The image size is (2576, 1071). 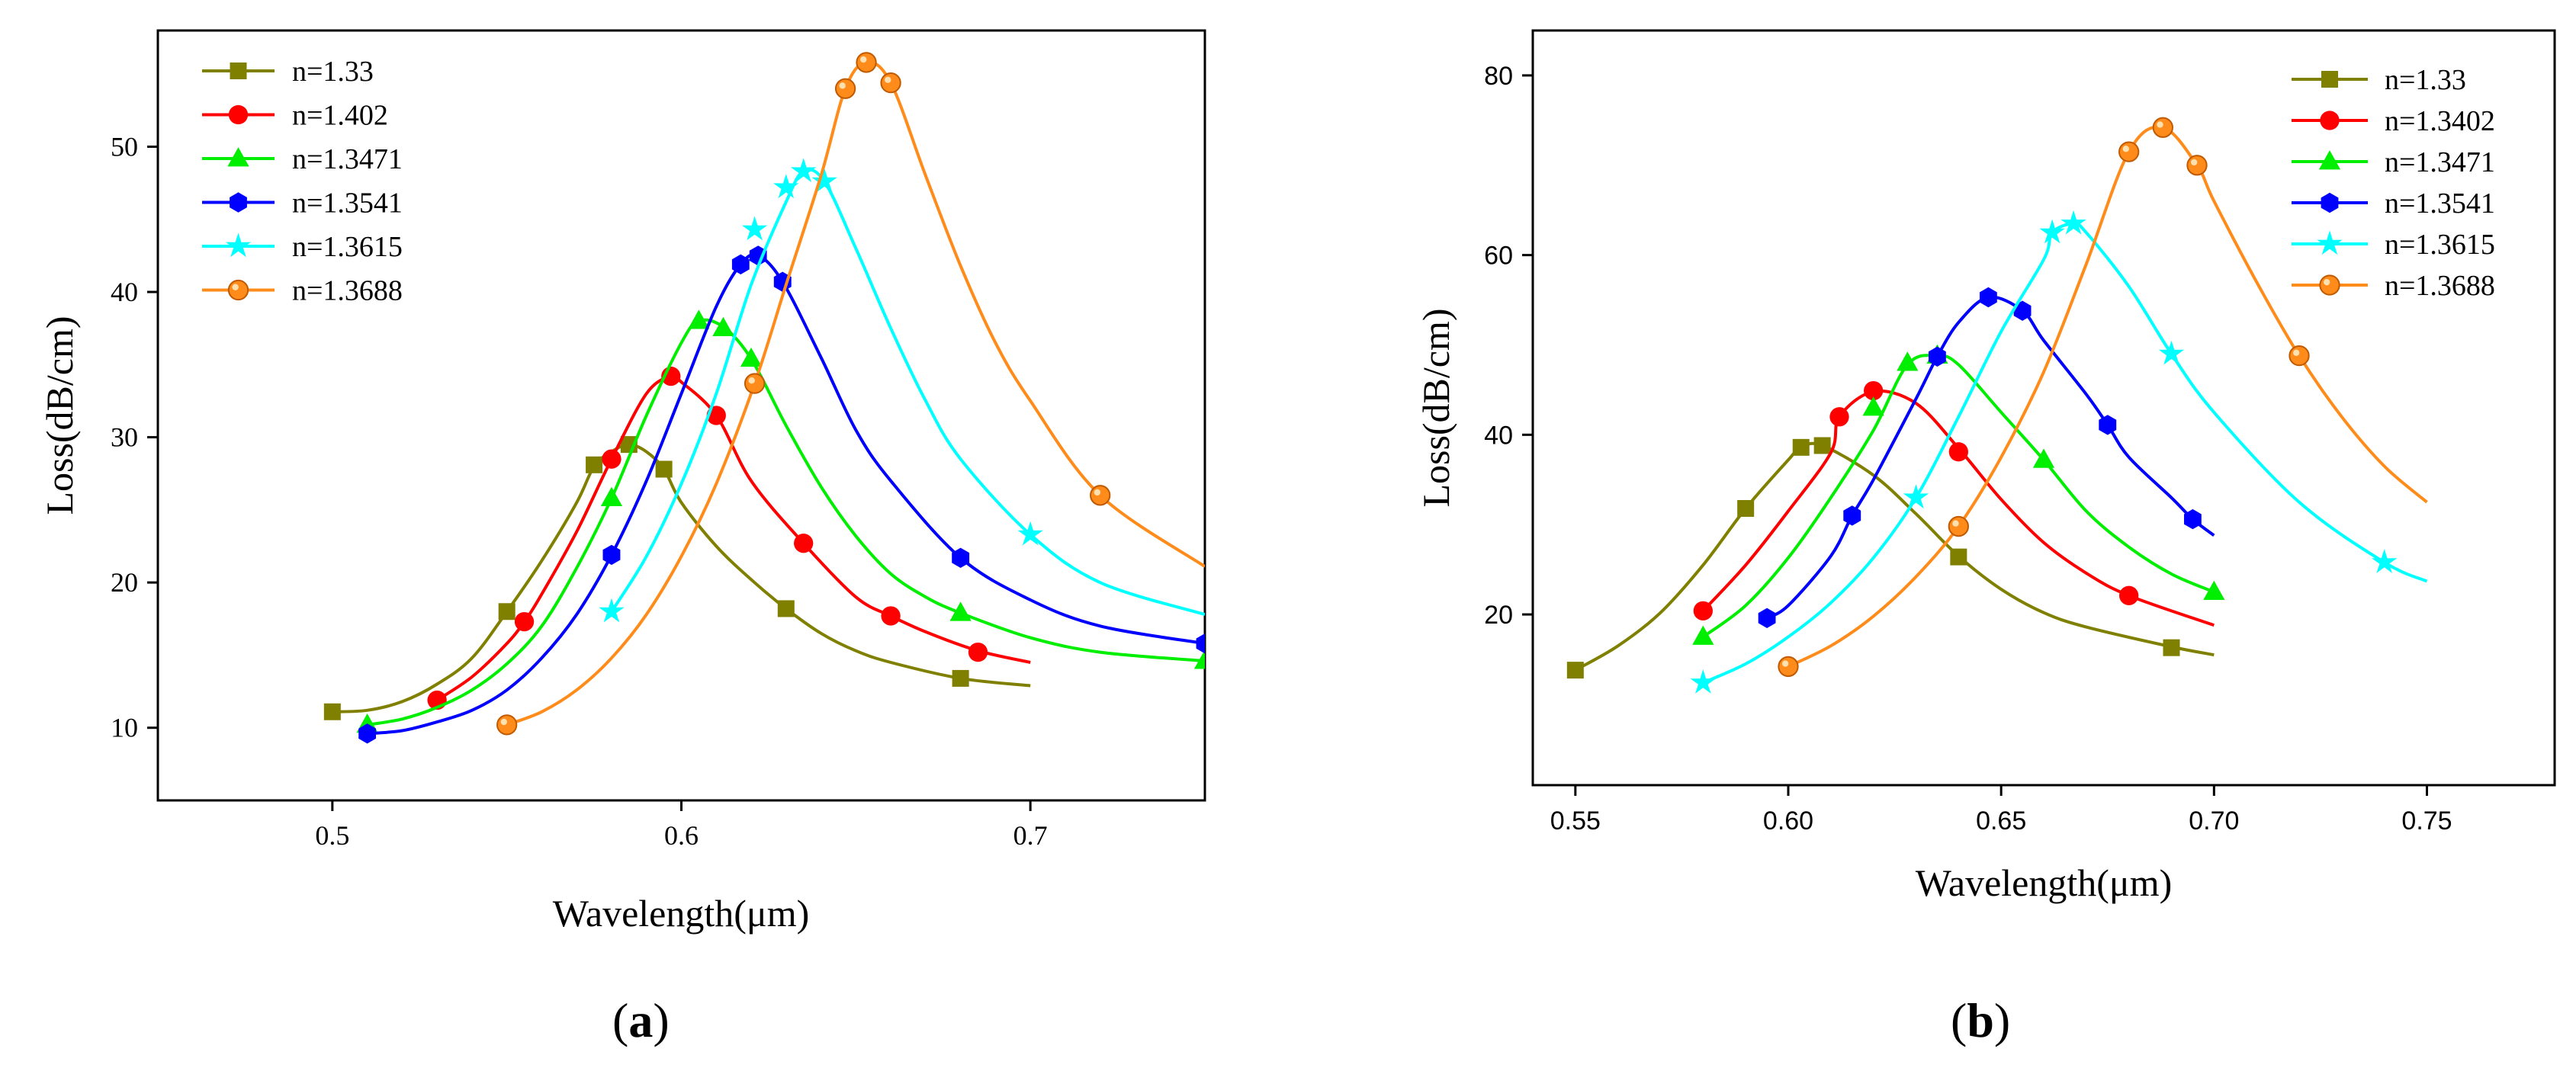 I want to click on legend-label-a-1: n=1.402, so click(x=340, y=116).